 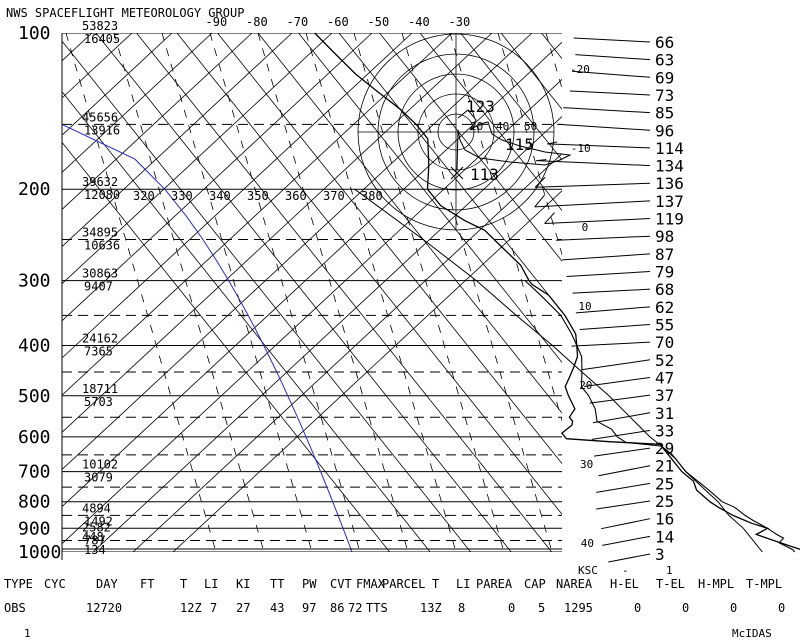 I want to click on station-dash: -, so click(x=625, y=570).